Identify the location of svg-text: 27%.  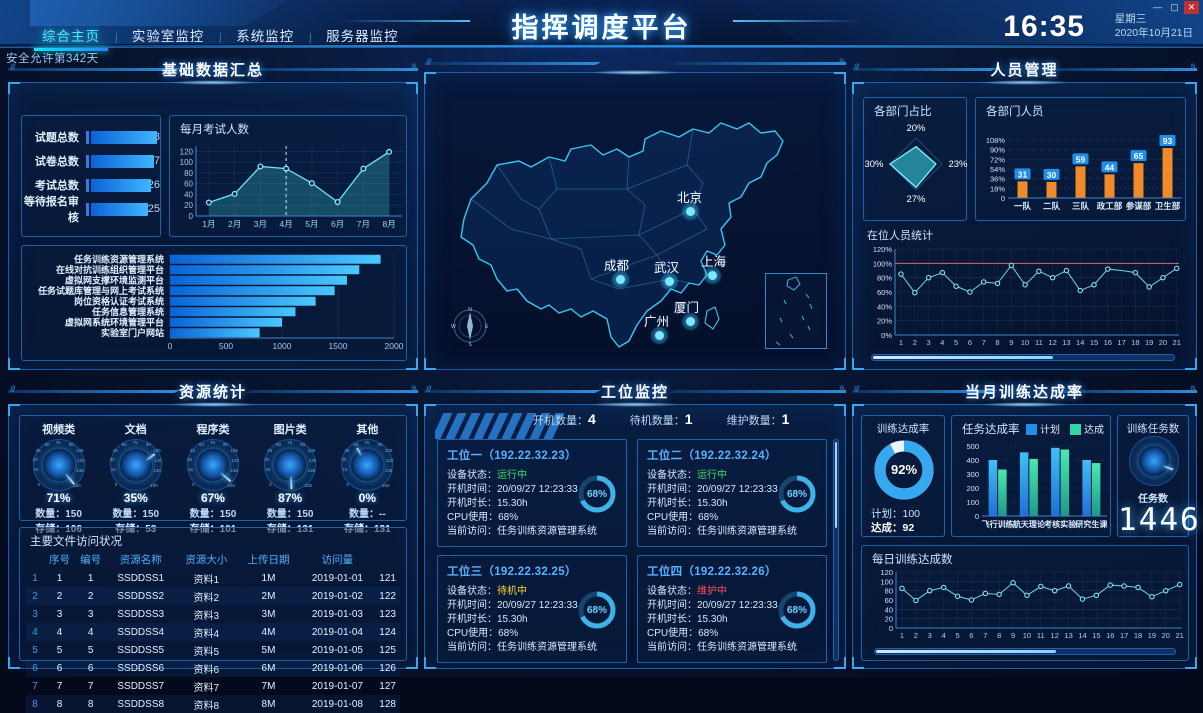
(916, 199).